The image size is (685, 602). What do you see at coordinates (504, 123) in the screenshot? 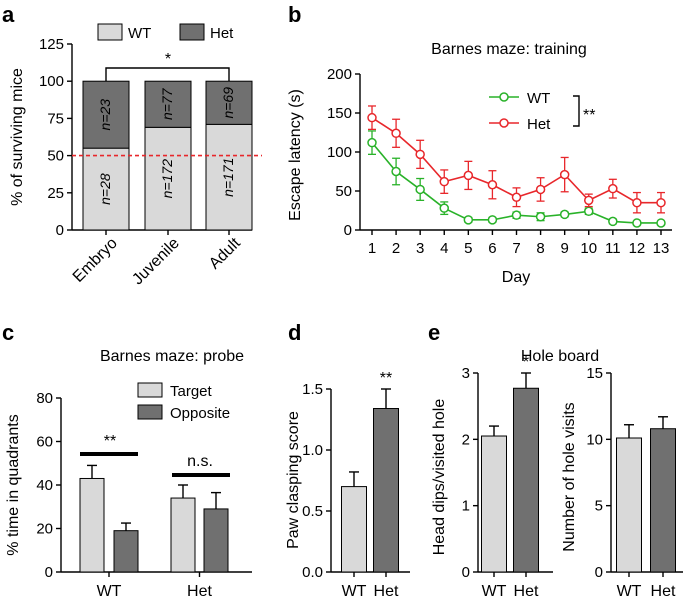
I see `b-legend-marker-het` at bounding box center [504, 123].